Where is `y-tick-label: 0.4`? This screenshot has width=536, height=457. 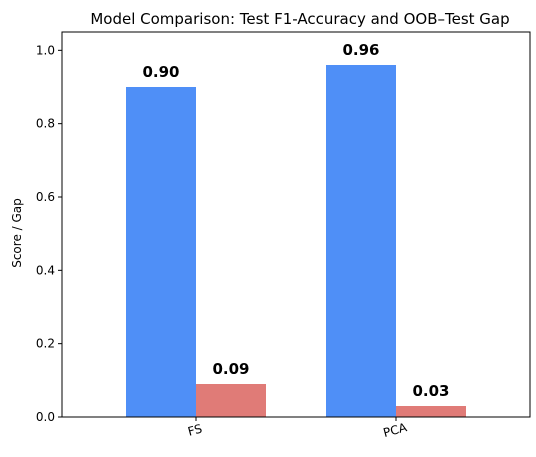
y-tick-label: 0.4 is located at coordinates (45, 270).